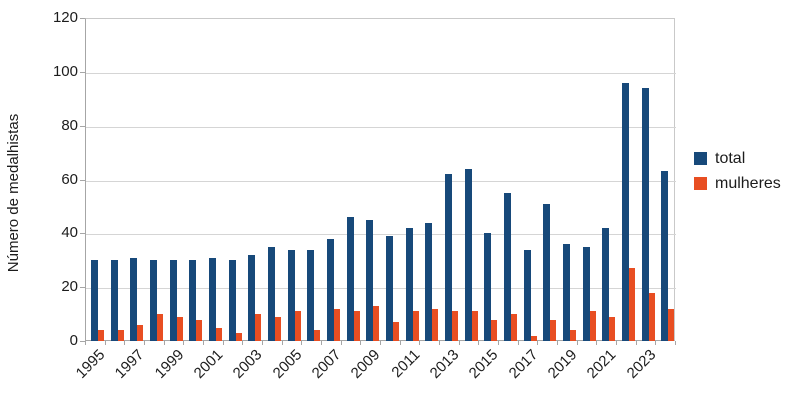 This screenshot has height=400, width=792. What do you see at coordinates (606, 284) in the screenshot?
I see `bar-total-2021` at bounding box center [606, 284].